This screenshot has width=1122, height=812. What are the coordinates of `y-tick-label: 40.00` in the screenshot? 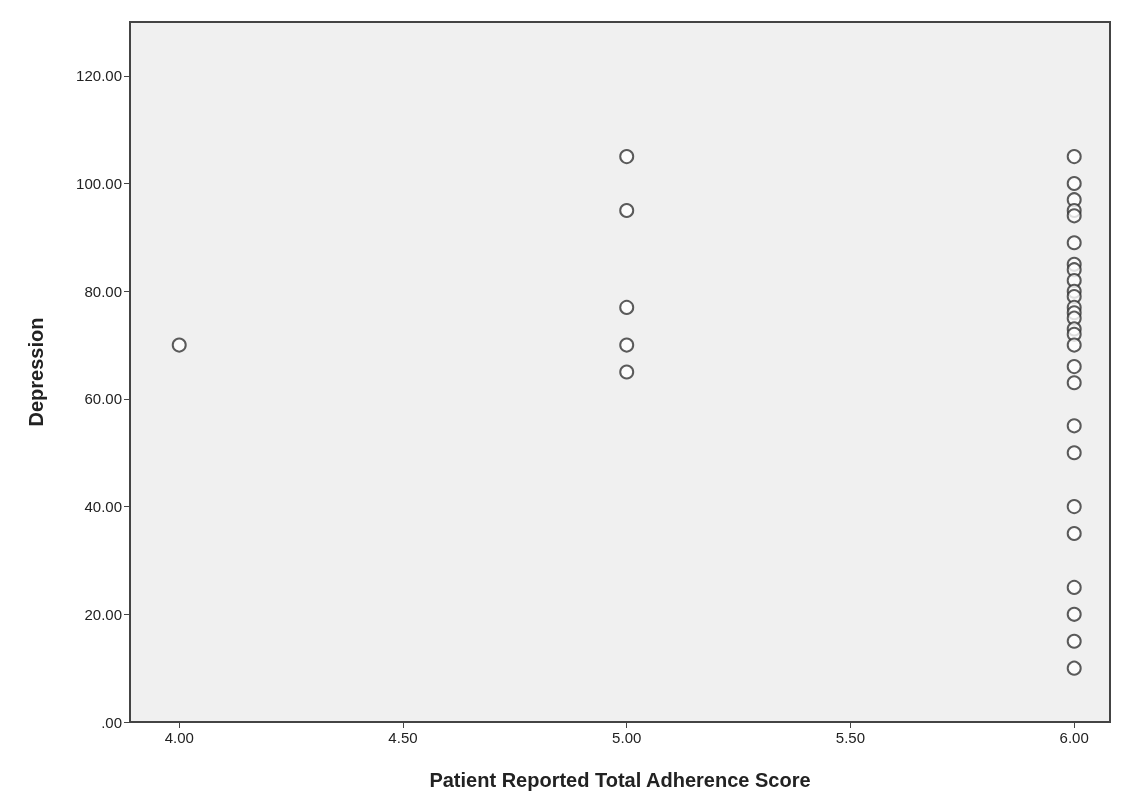 It's located at (103, 507).